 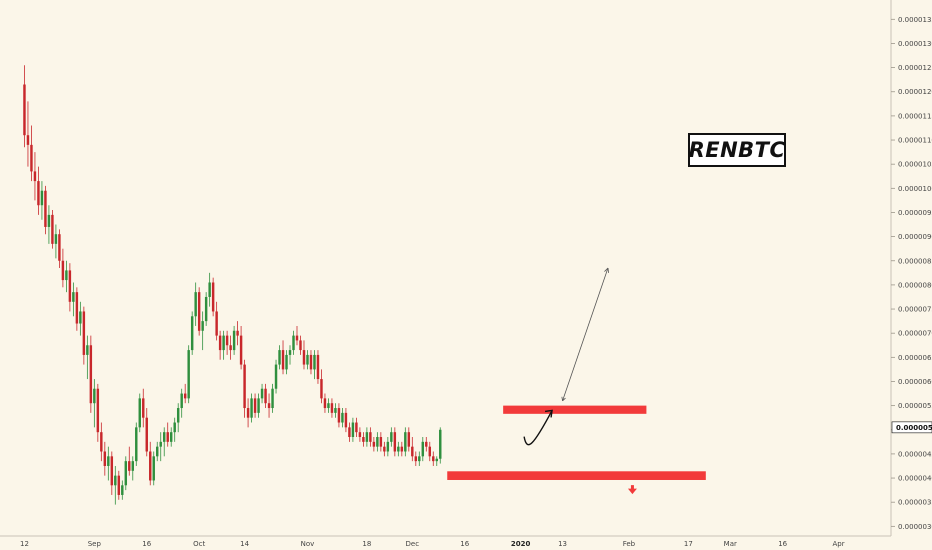 I want to click on x-tick-label: 16, so click(x=146, y=544).